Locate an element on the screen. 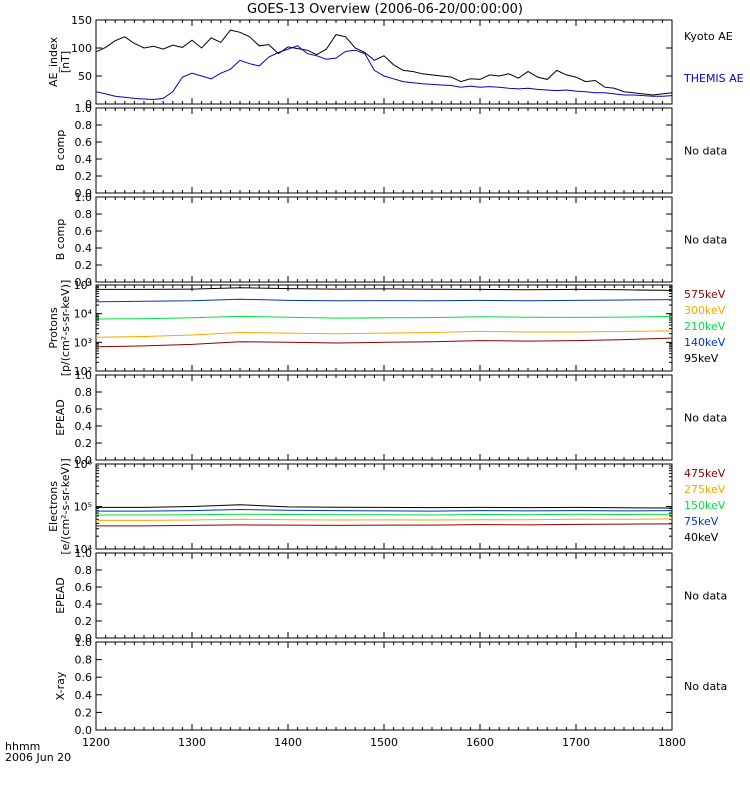  legend-label: THEMIS AE is located at coordinates (713, 78).